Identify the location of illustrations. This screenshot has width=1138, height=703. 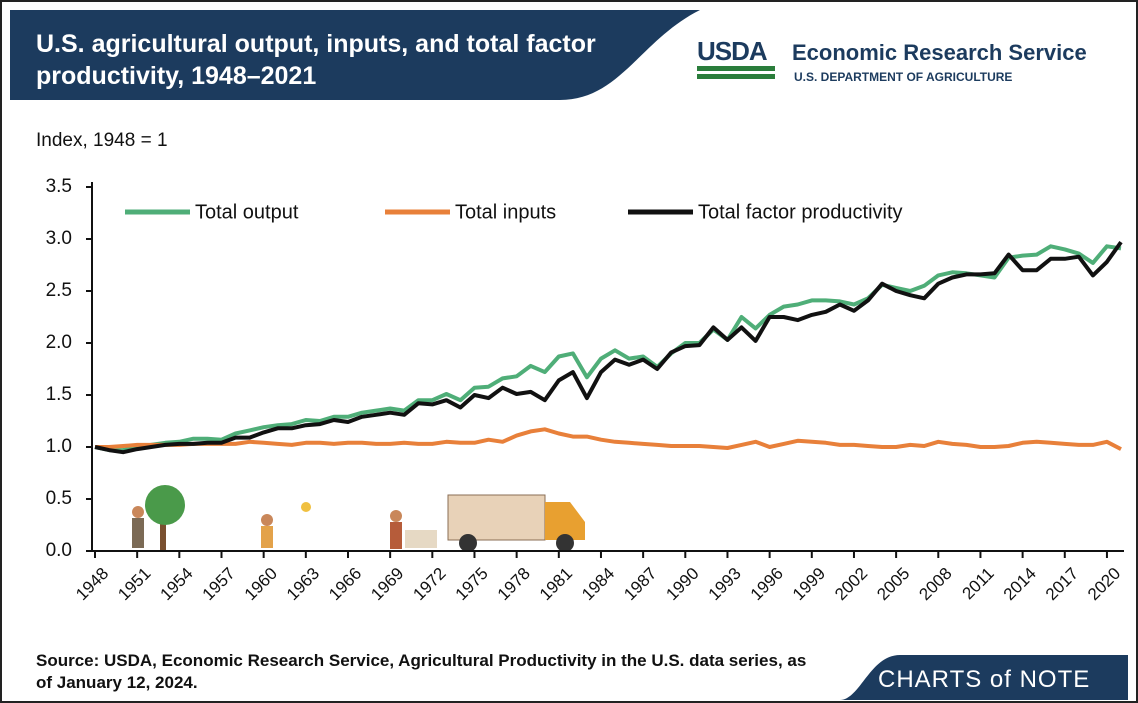
(358, 518).